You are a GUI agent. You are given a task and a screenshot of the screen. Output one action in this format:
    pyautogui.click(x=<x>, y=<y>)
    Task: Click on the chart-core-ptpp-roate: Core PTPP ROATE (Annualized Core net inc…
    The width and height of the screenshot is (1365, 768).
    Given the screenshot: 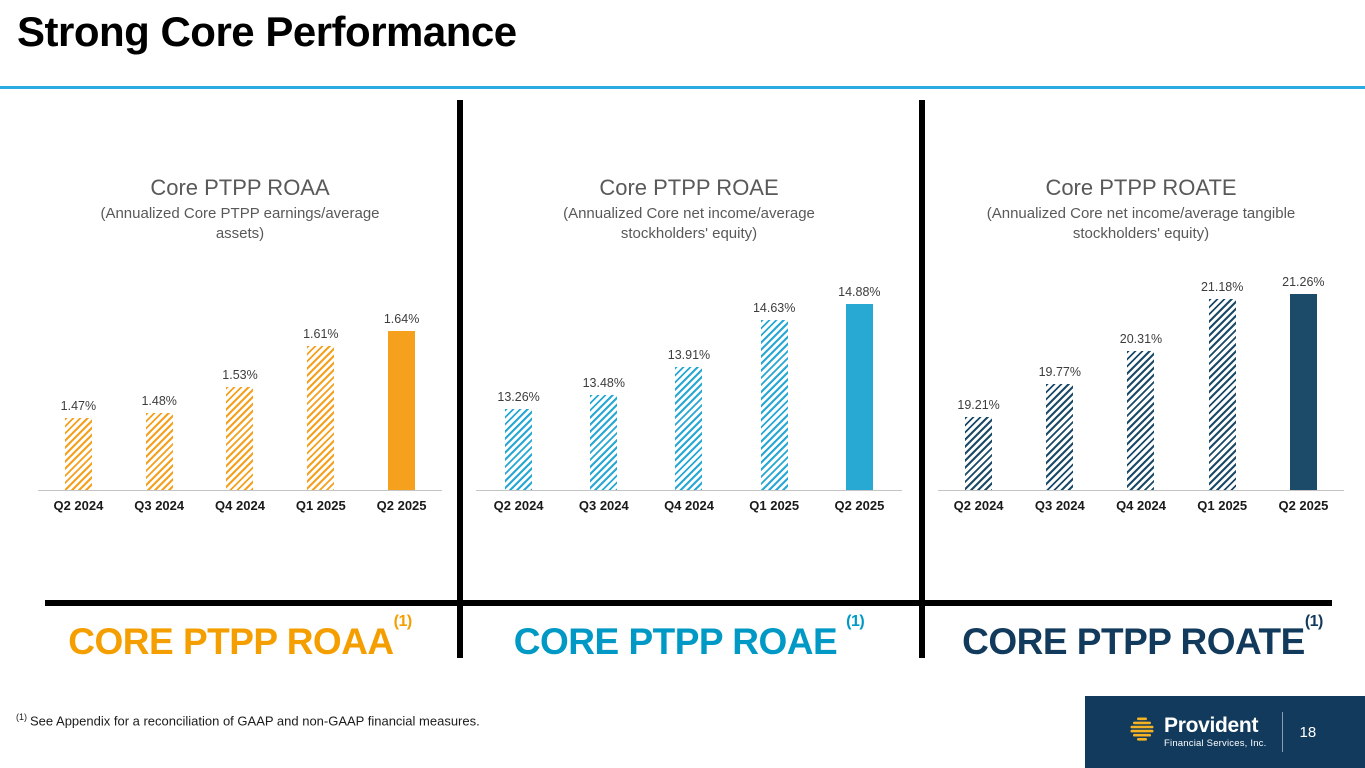 What is the action you would take?
    pyautogui.click(x=1141, y=339)
    